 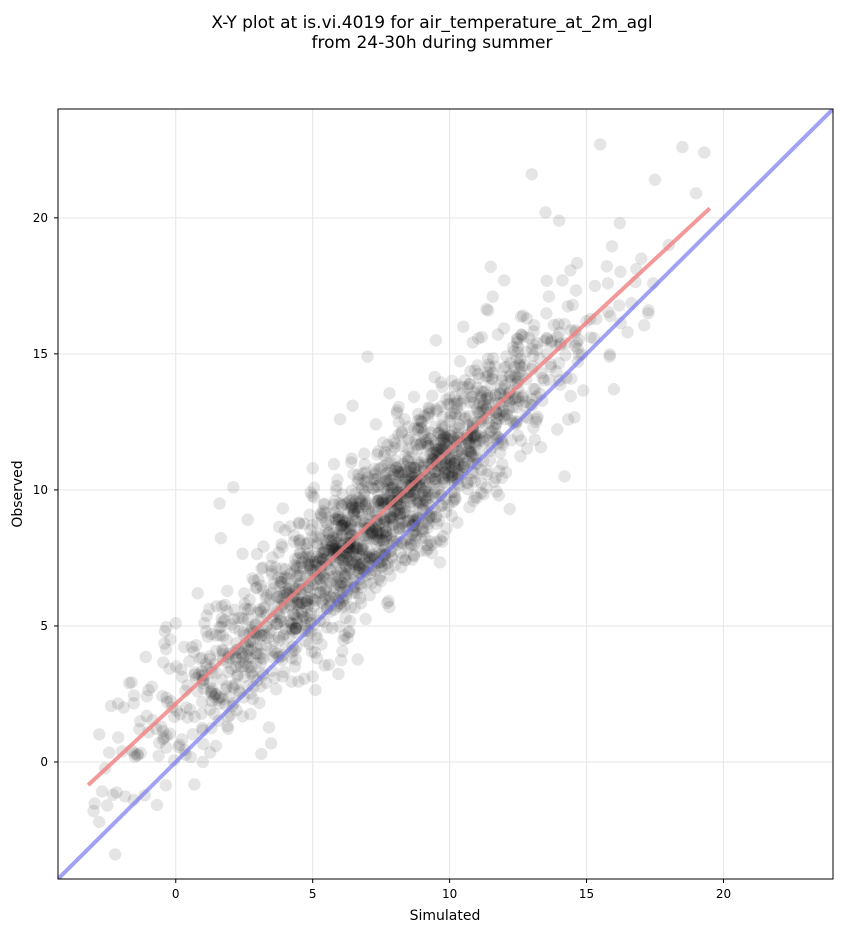 What do you see at coordinates (449, 894) in the screenshot?
I see `x-tick-label: 10` at bounding box center [449, 894].